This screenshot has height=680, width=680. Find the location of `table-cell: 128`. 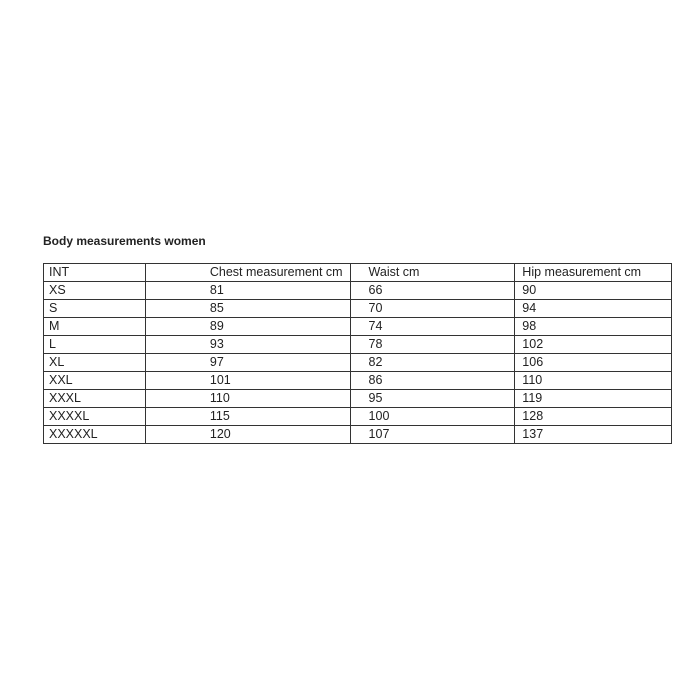

table-cell: 128 is located at coordinates (593, 416).